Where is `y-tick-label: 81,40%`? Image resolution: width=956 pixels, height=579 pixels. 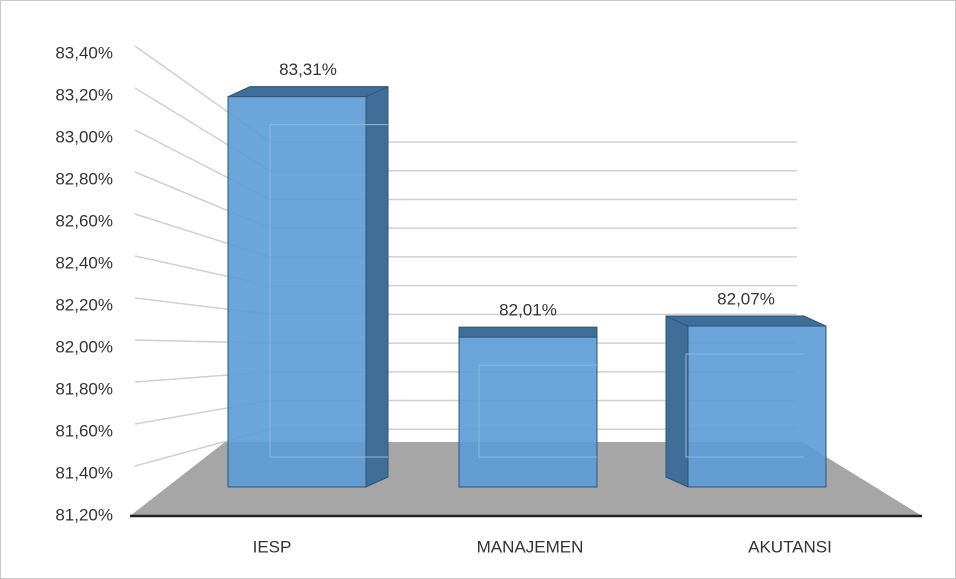
y-tick-label: 81,40% is located at coordinates (84, 472).